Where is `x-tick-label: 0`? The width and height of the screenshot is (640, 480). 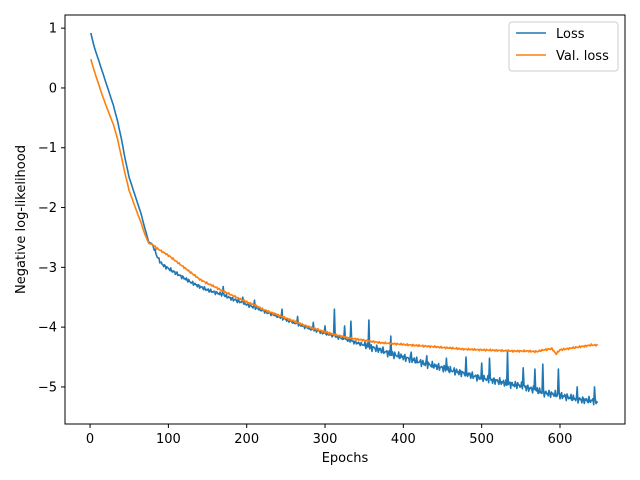 x-tick-label: 0 is located at coordinates (90, 439).